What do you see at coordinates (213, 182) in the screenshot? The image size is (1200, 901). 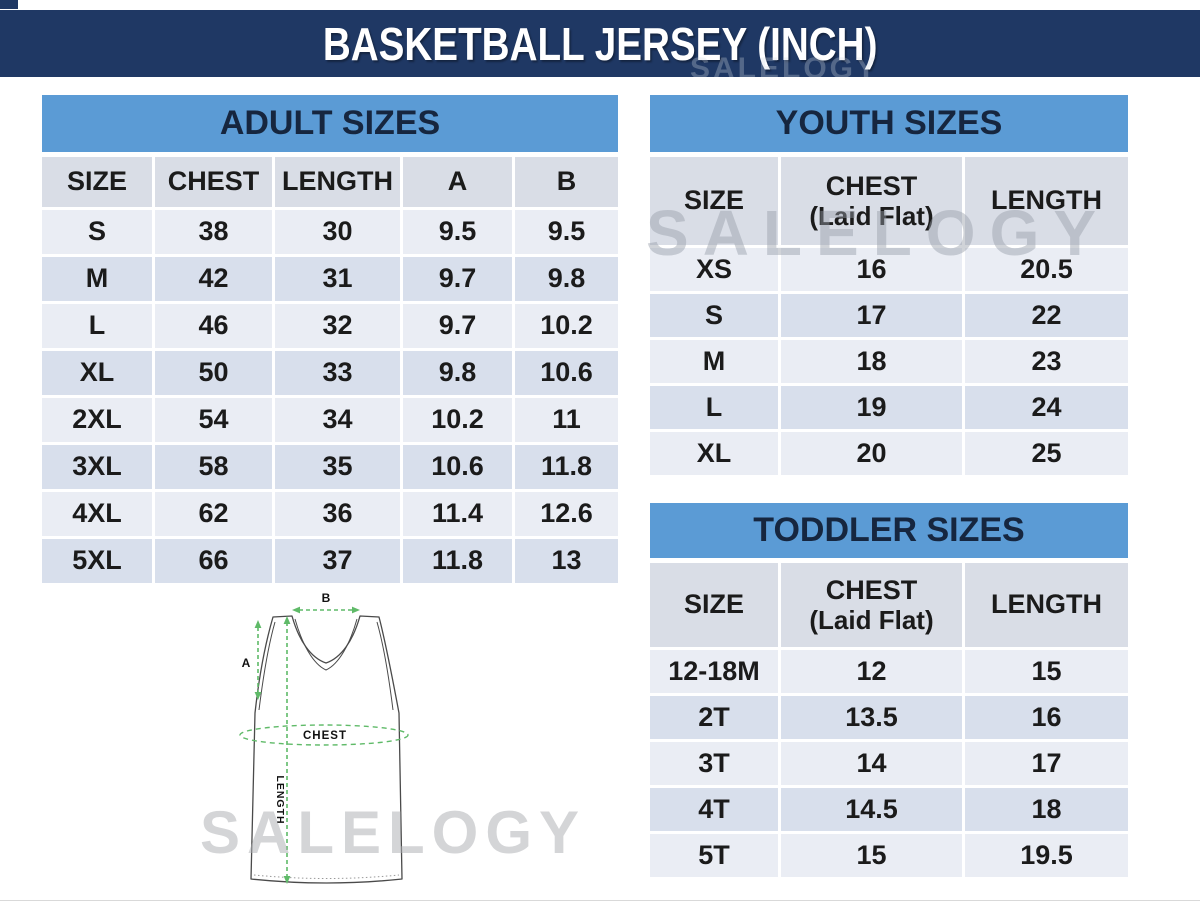 I see `column-header-chest: CHEST` at bounding box center [213, 182].